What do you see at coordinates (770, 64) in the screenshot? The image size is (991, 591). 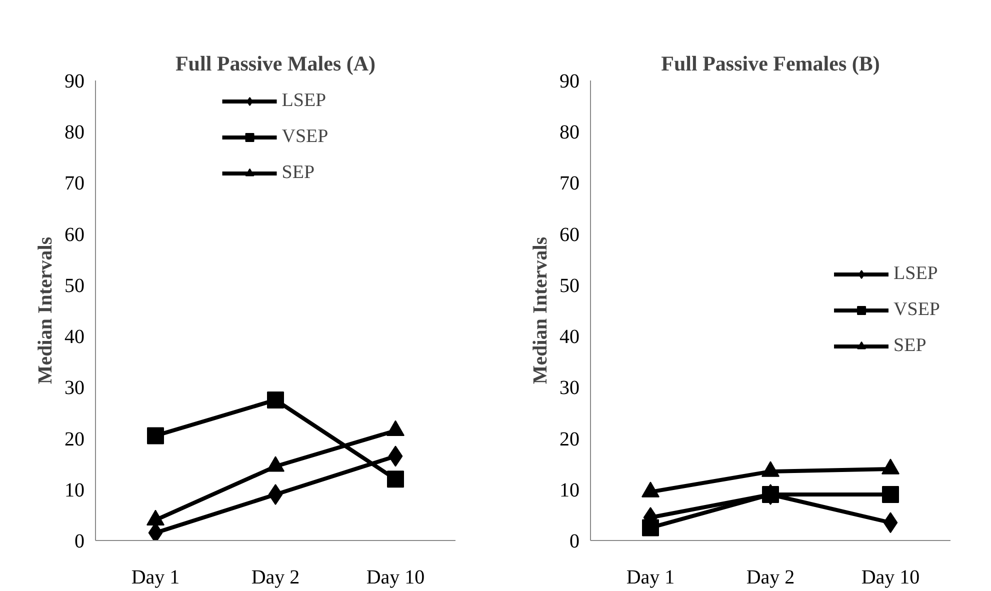 I see `chart-title: Full Passive Females (B)` at bounding box center [770, 64].